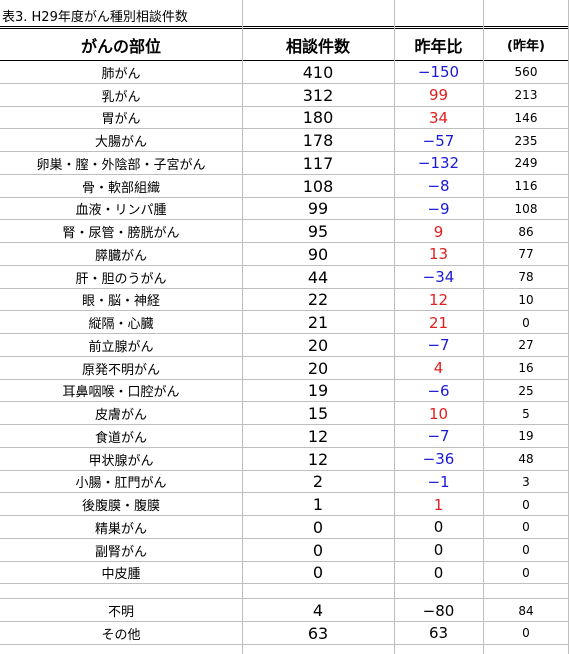 This screenshot has width=569, height=654. What do you see at coordinates (318, 72) in the screenshot?
I see `cell-count: 410` at bounding box center [318, 72].